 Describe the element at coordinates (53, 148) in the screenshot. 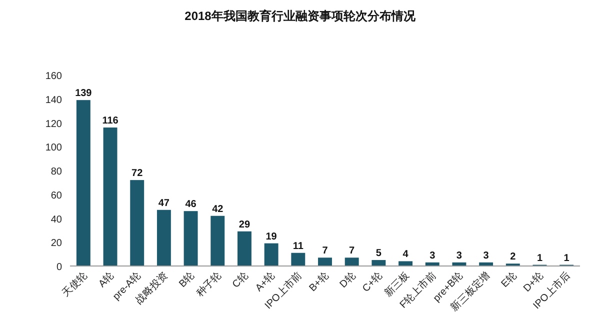

I see `y-tick-label: 100` at that location.